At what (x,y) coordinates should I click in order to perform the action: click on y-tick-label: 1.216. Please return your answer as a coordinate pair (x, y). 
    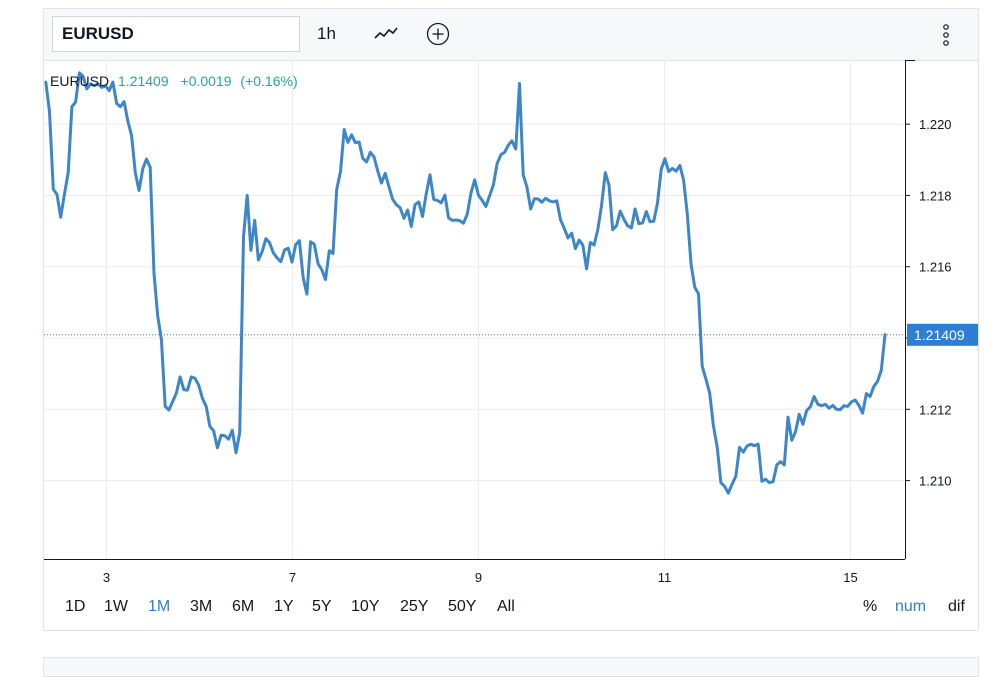
    Looking at the image, I should click on (935, 267).